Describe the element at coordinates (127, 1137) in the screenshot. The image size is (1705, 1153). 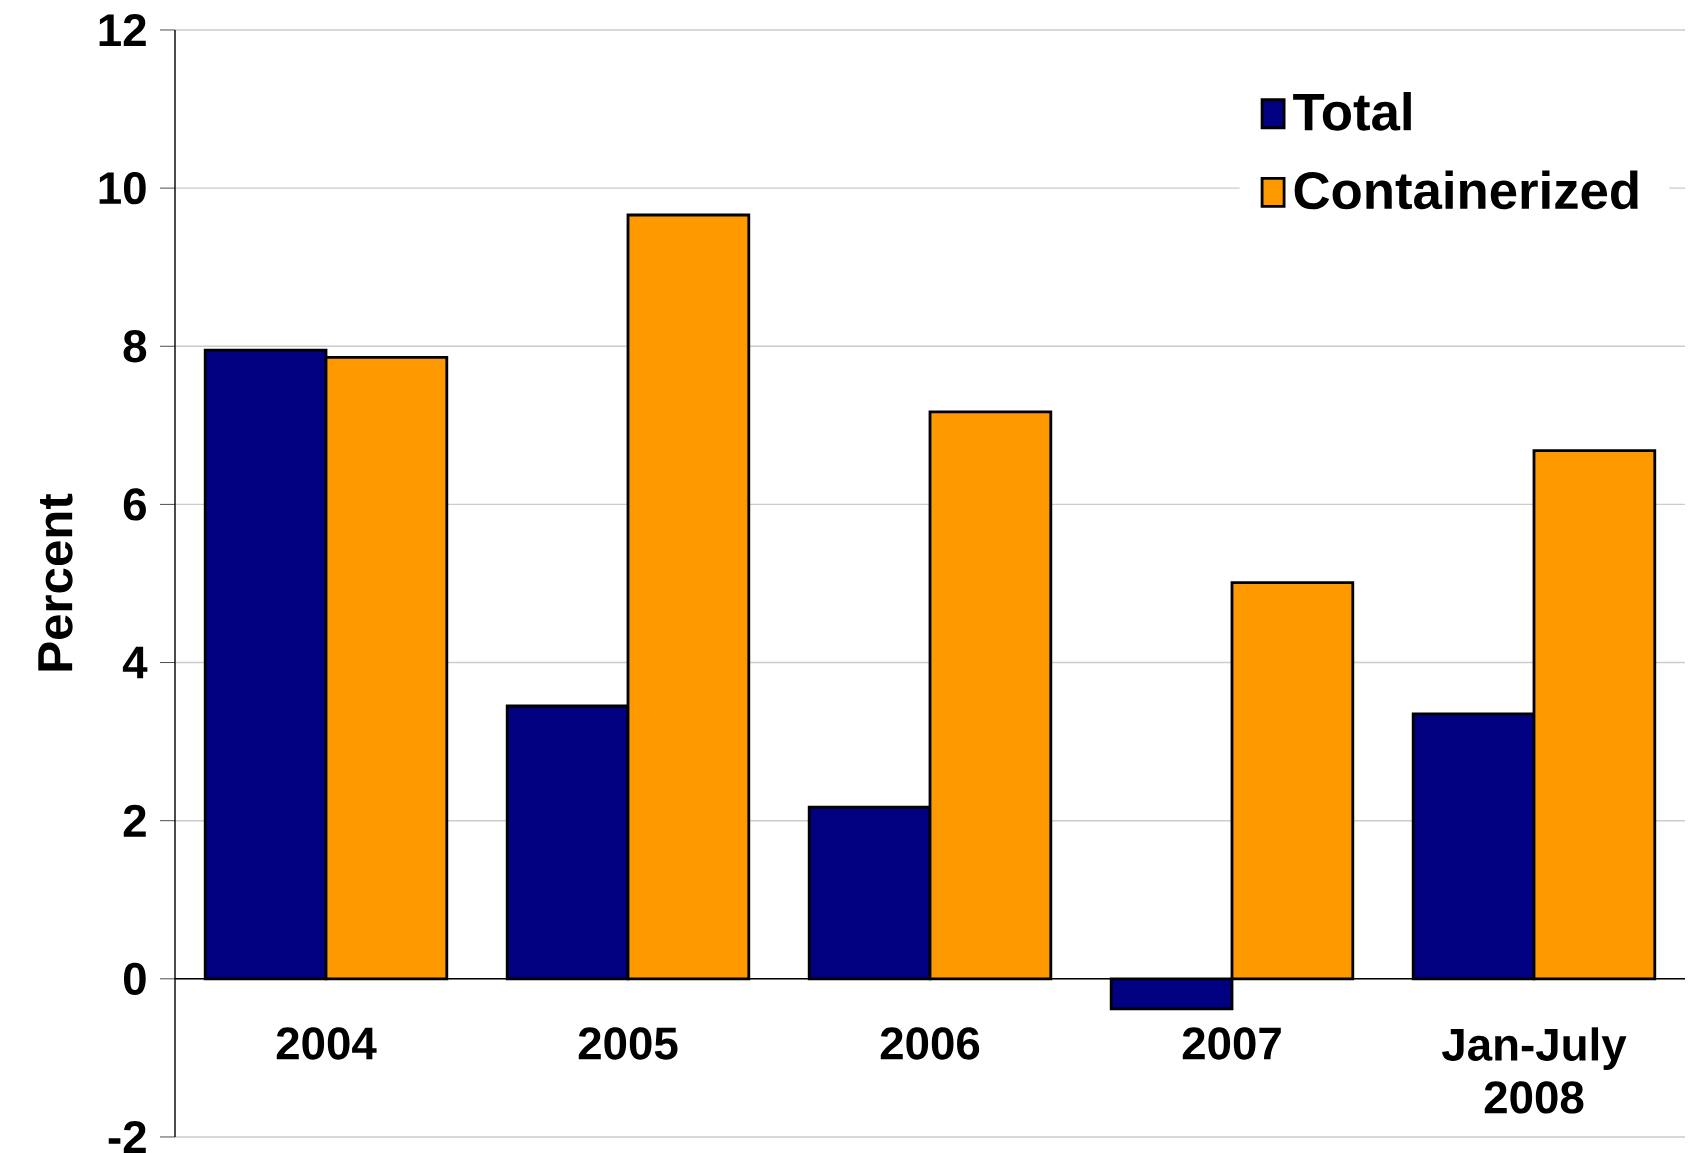
I see `y-tick-label: -2` at that location.